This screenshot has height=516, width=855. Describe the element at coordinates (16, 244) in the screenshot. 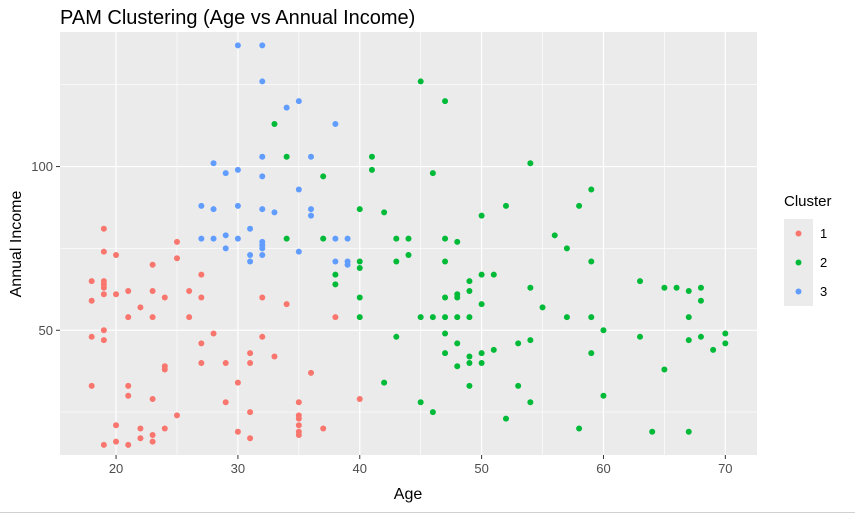

I see `y-axis-title: Annual Income` at that location.